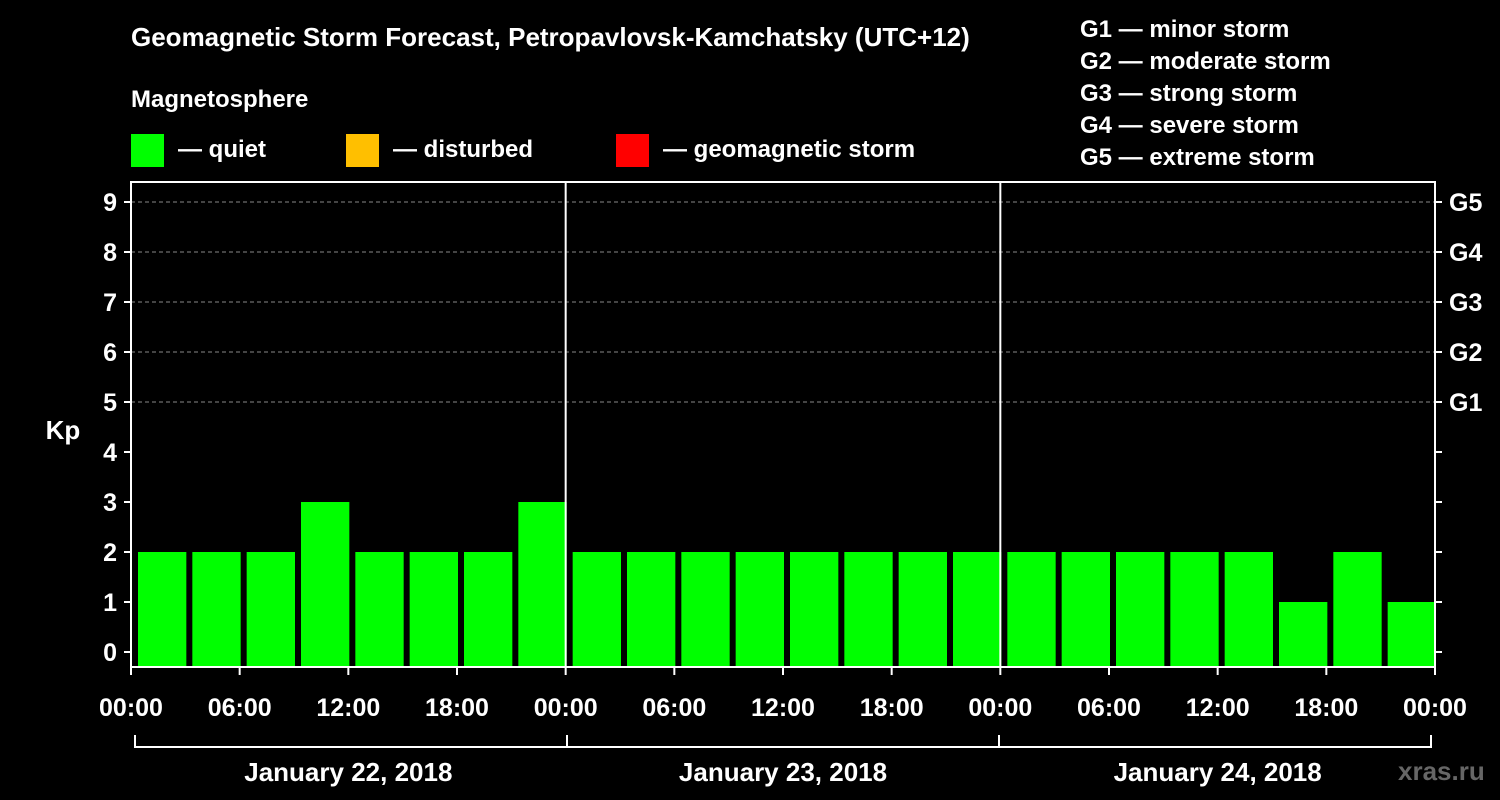  What do you see at coordinates (789, 149) in the screenshot?
I see `legend-label-storm: — geomagnetic storm` at bounding box center [789, 149].